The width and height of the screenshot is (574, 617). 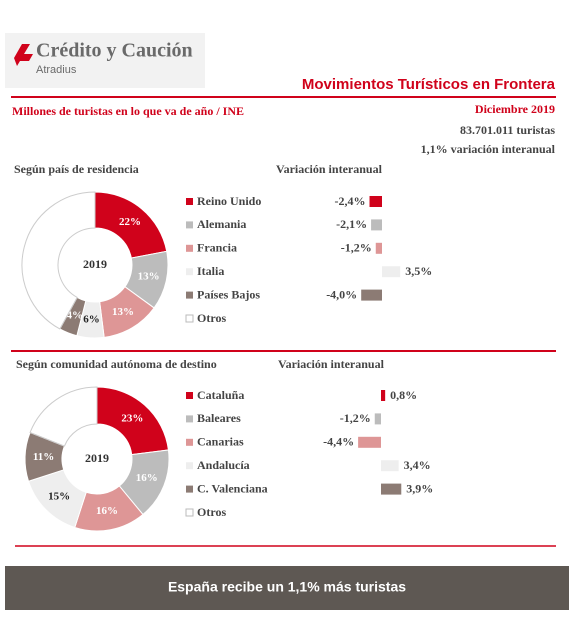 I want to click on logo-box, so click(x=105, y=60).